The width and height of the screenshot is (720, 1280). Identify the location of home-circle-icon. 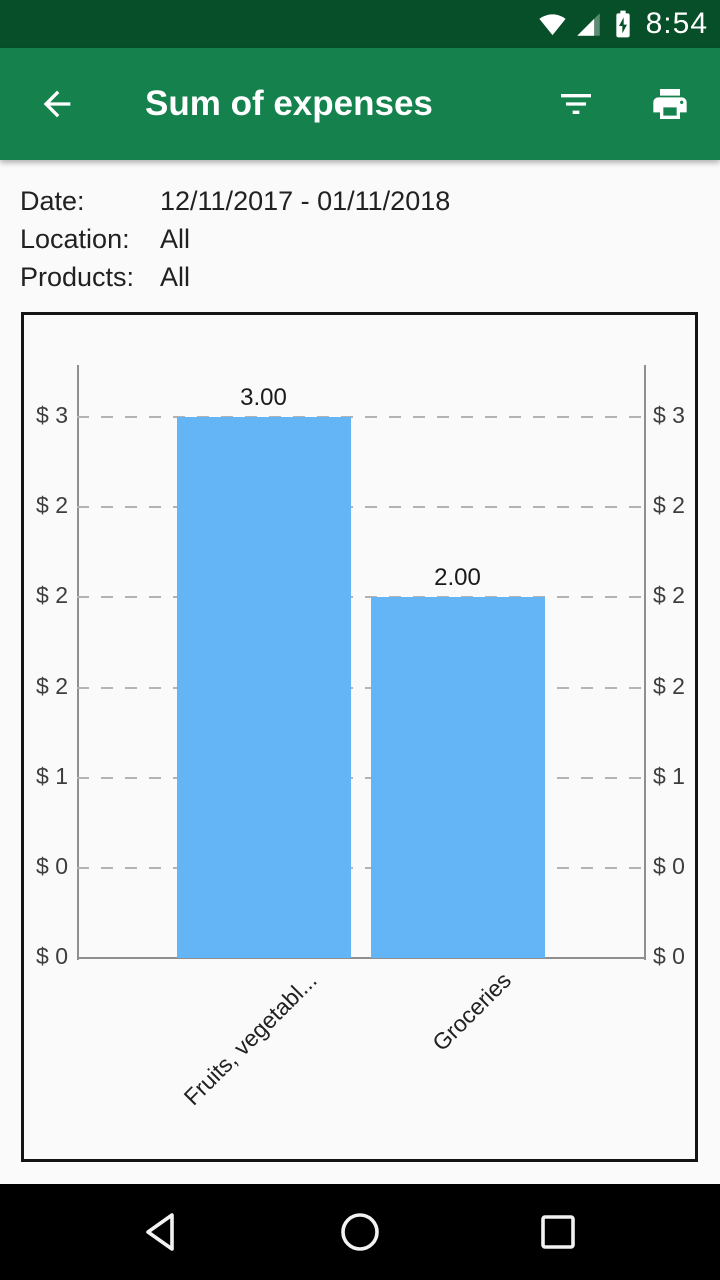
(360, 1232).